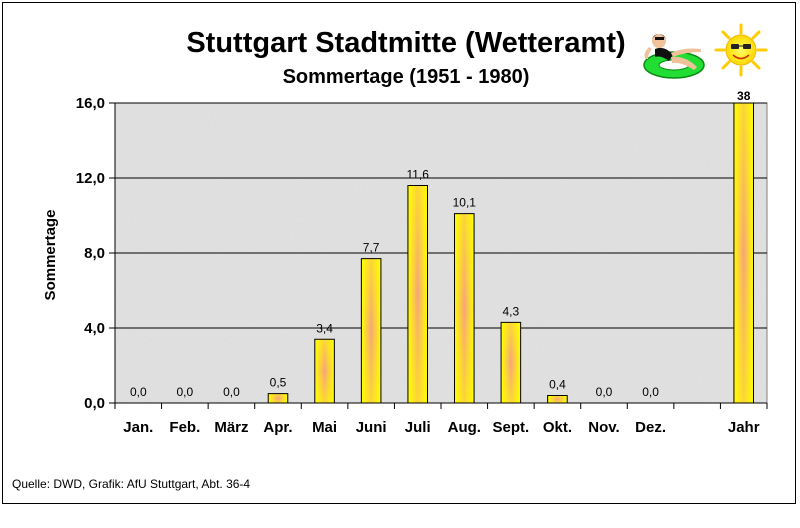 The height and width of the screenshot is (528, 800). I want to click on value-label: 0,5, so click(278, 383).